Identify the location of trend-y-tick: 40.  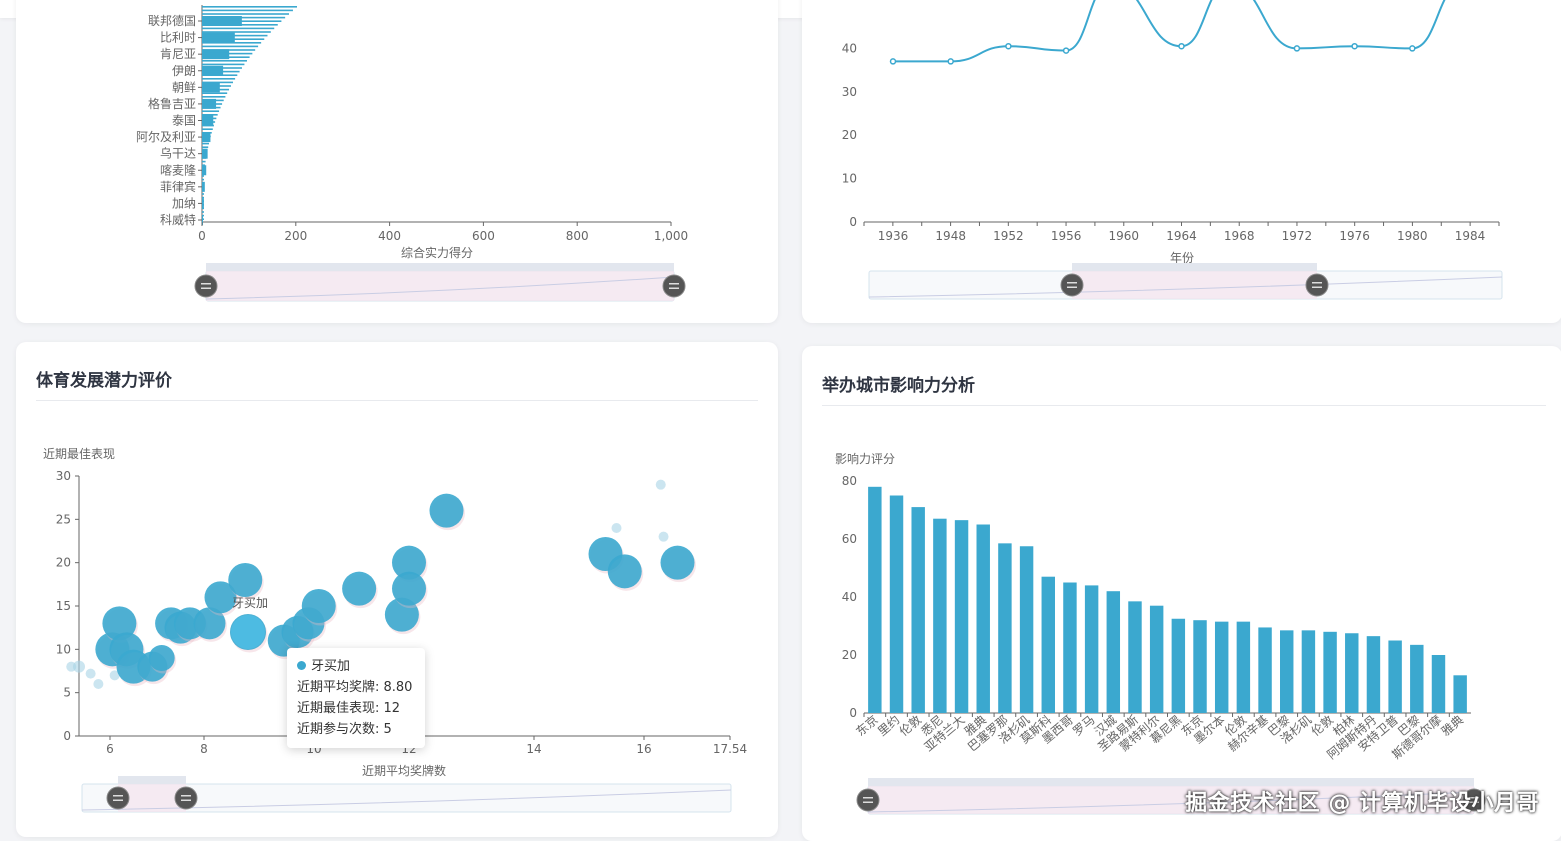
(849, 48).